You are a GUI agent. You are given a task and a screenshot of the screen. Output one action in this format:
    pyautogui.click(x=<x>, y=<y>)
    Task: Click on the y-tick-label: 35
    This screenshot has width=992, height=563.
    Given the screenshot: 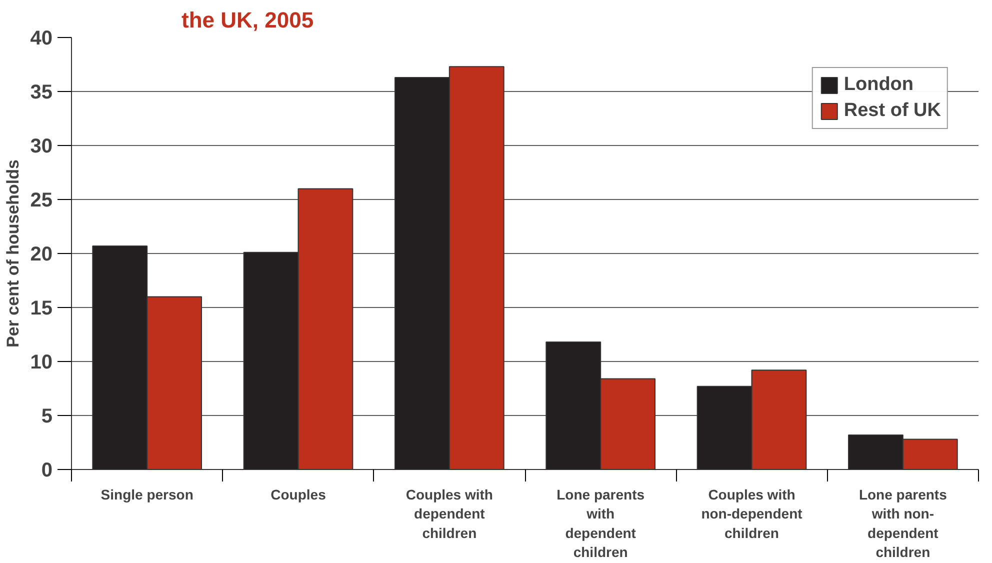 What is the action you would take?
    pyautogui.click(x=41, y=93)
    